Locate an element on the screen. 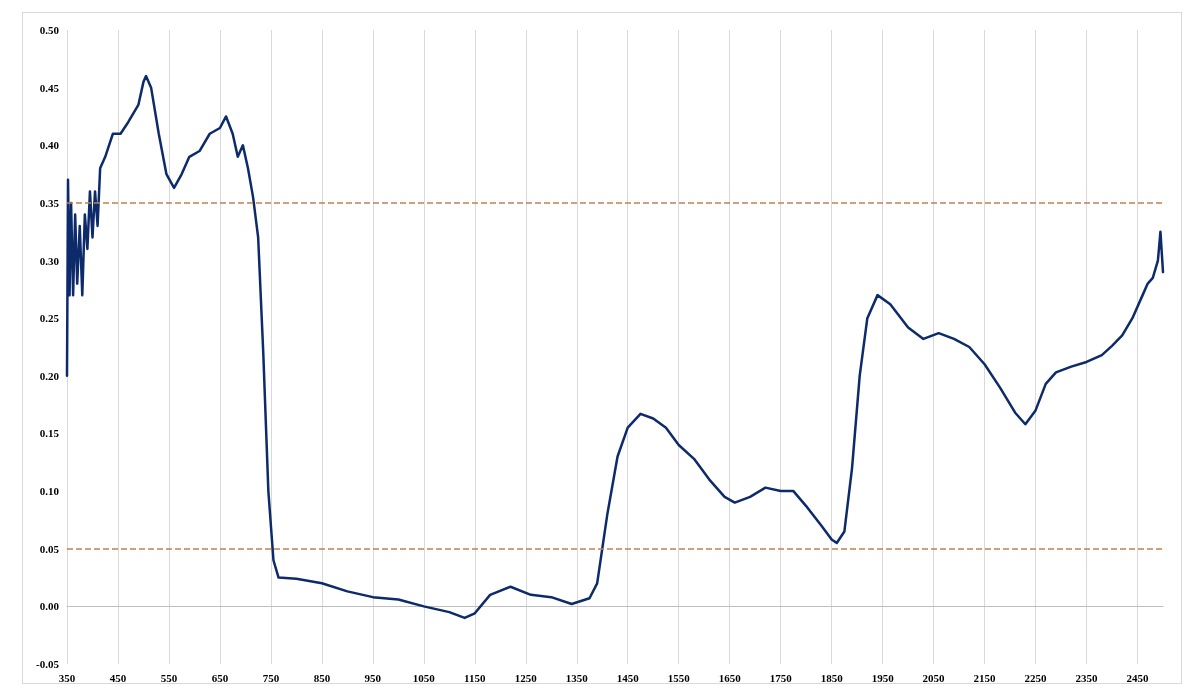  y-tick-label: -0.05 is located at coordinates (48, 664).